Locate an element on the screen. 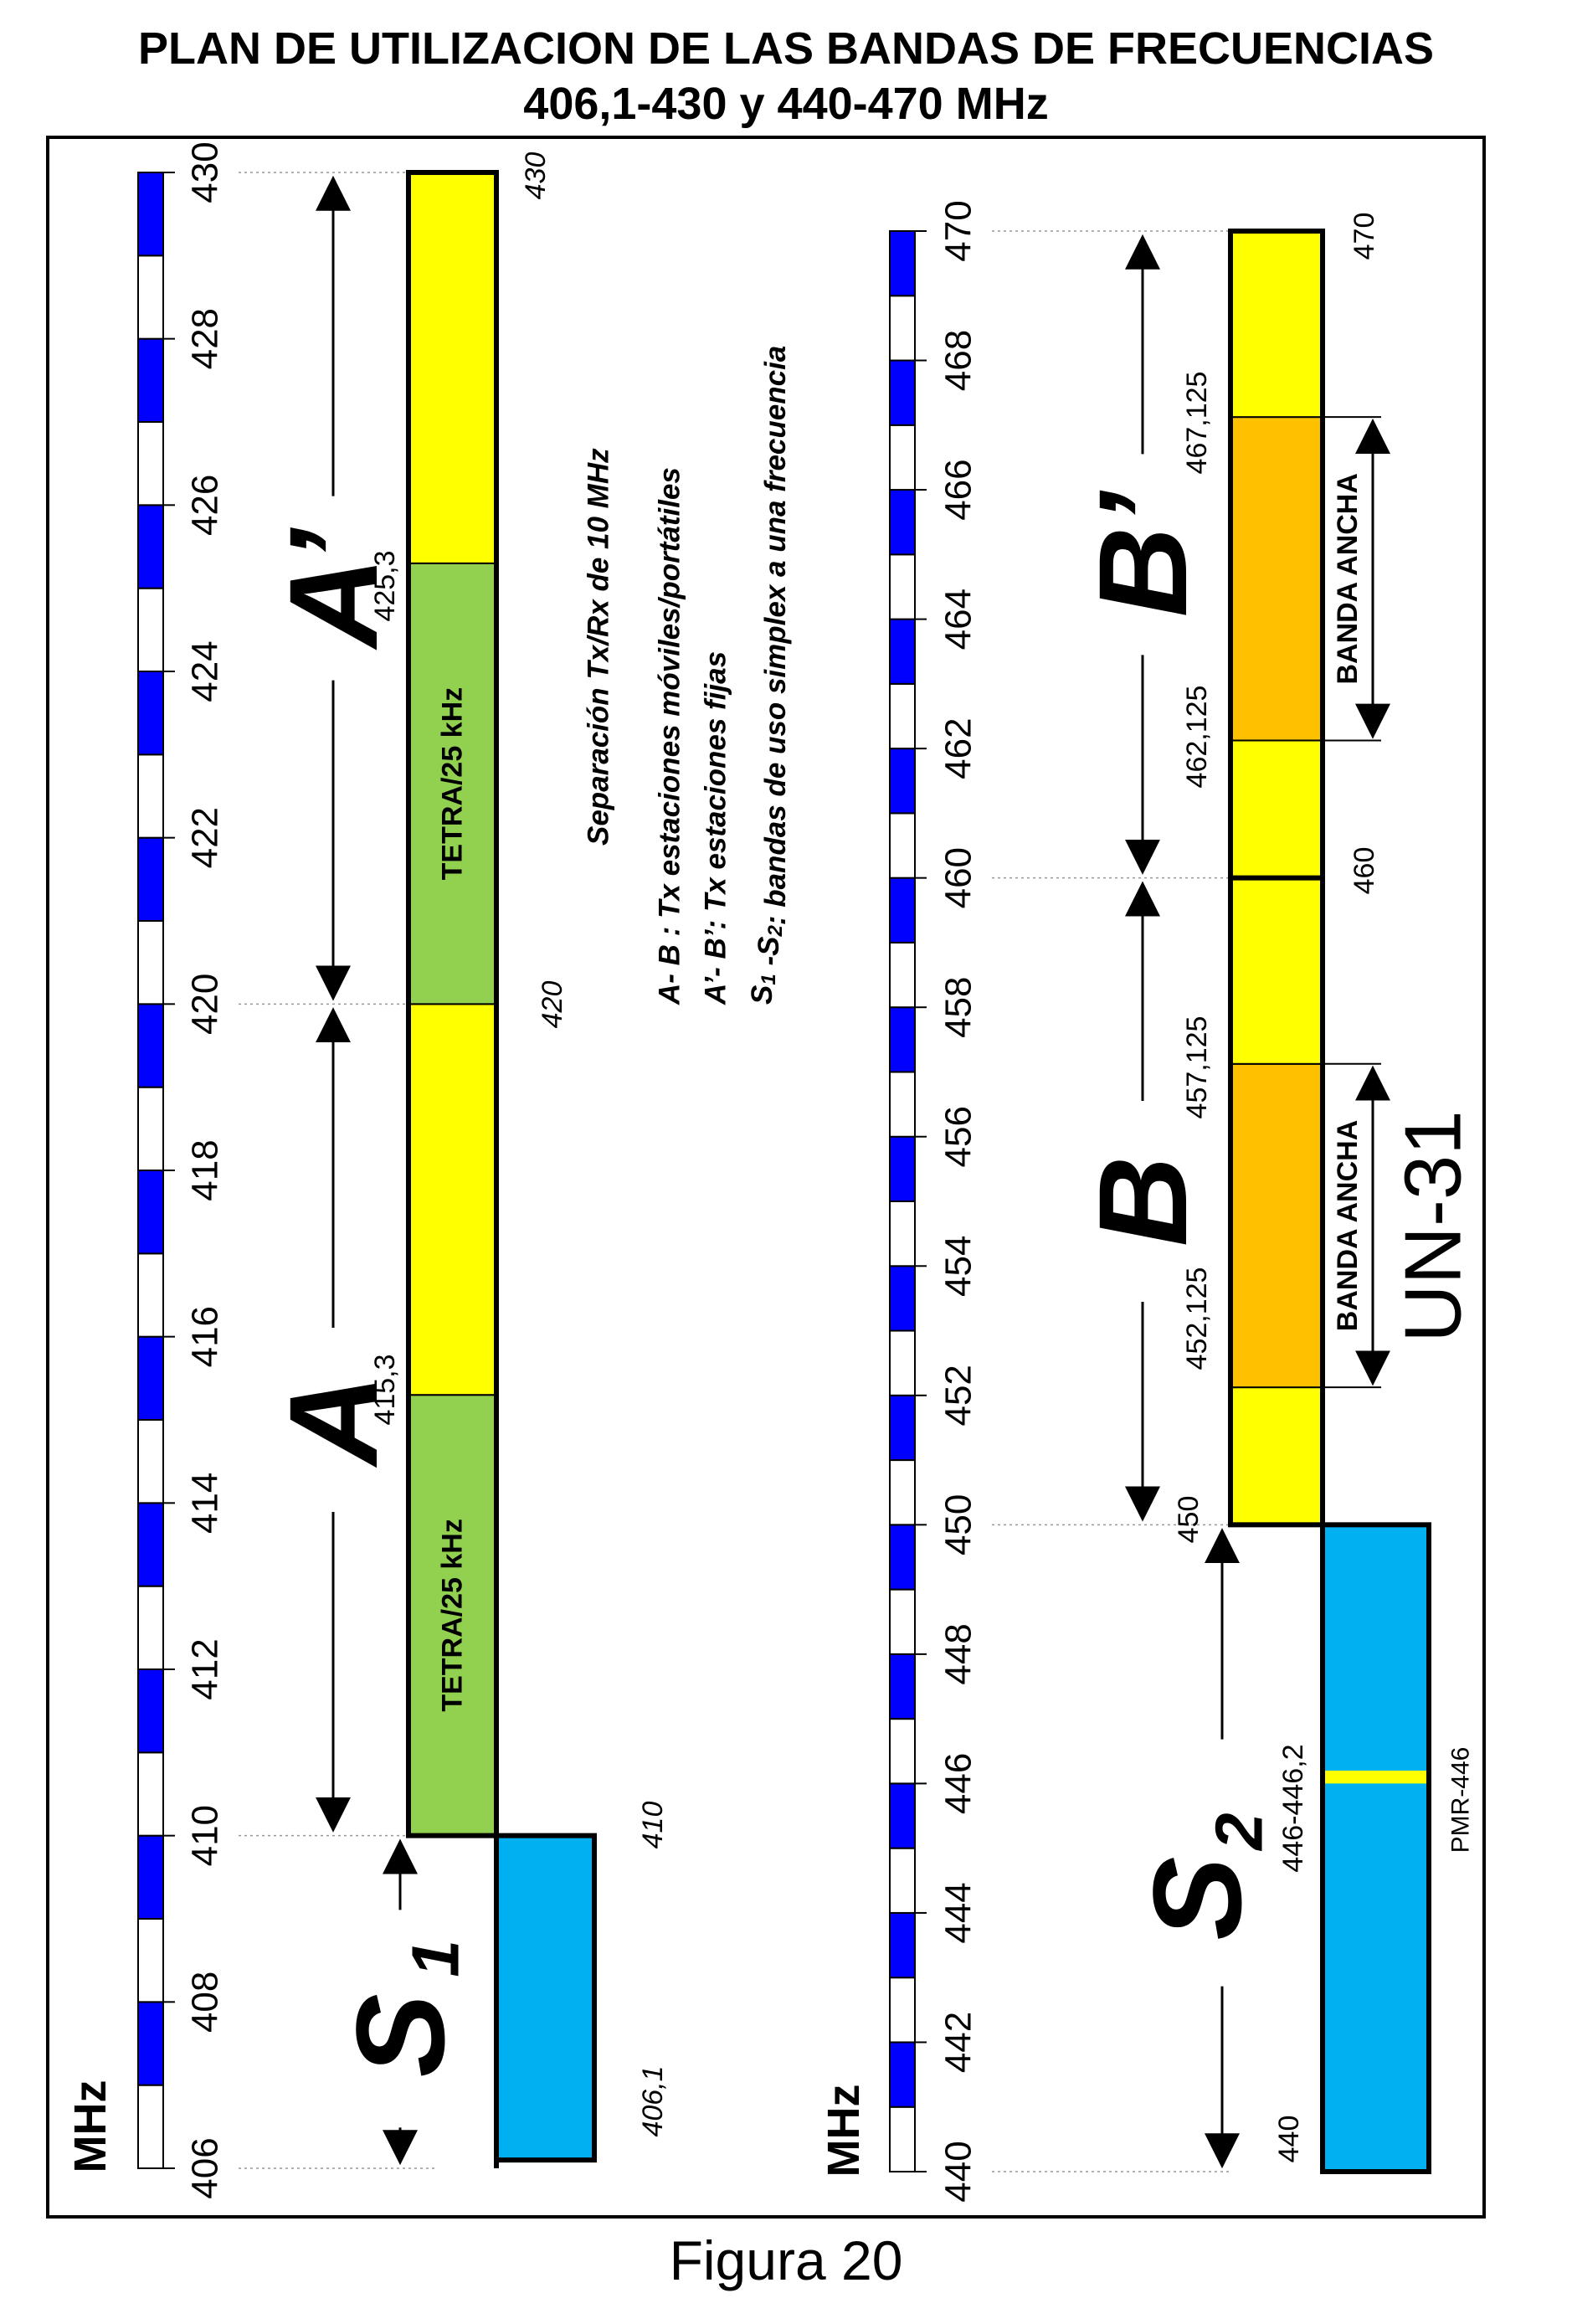 The image size is (1572, 2324). tick-label: 466 is located at coordinates (958, 490).